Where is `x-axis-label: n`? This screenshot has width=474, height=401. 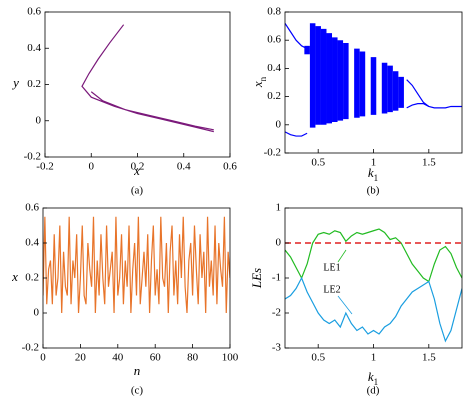
x-axis-label: n is located at coordinates (137, 370).